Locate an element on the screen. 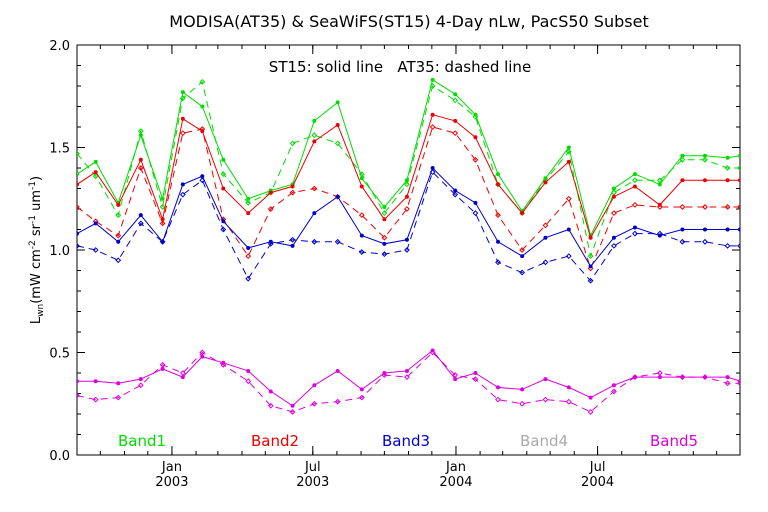 The height and width of the screenshot is (512, 768). legend-label-band2: Band2 is located at coordinates (275, 441).